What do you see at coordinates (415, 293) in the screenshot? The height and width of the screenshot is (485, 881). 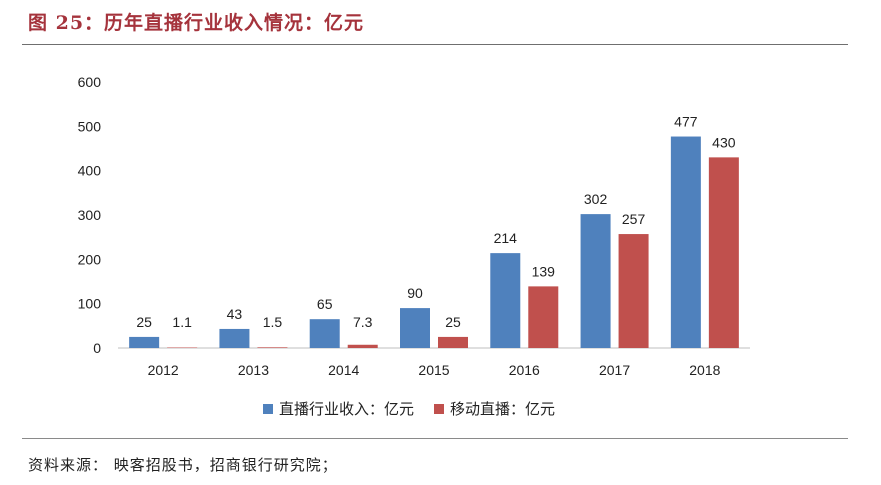 I see `data-label-series1: 90` at bounding box center [415, 293].